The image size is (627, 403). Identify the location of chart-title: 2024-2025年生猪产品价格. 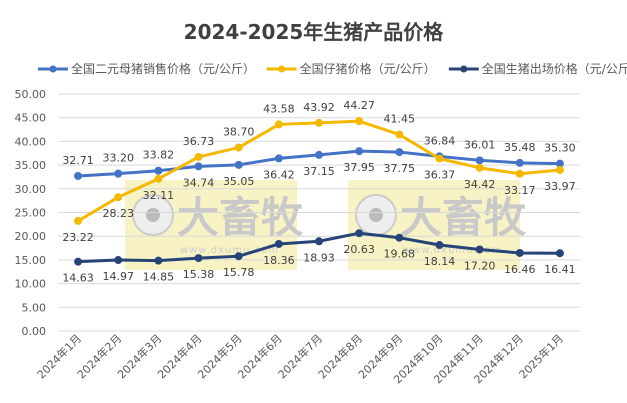
(313, 32).